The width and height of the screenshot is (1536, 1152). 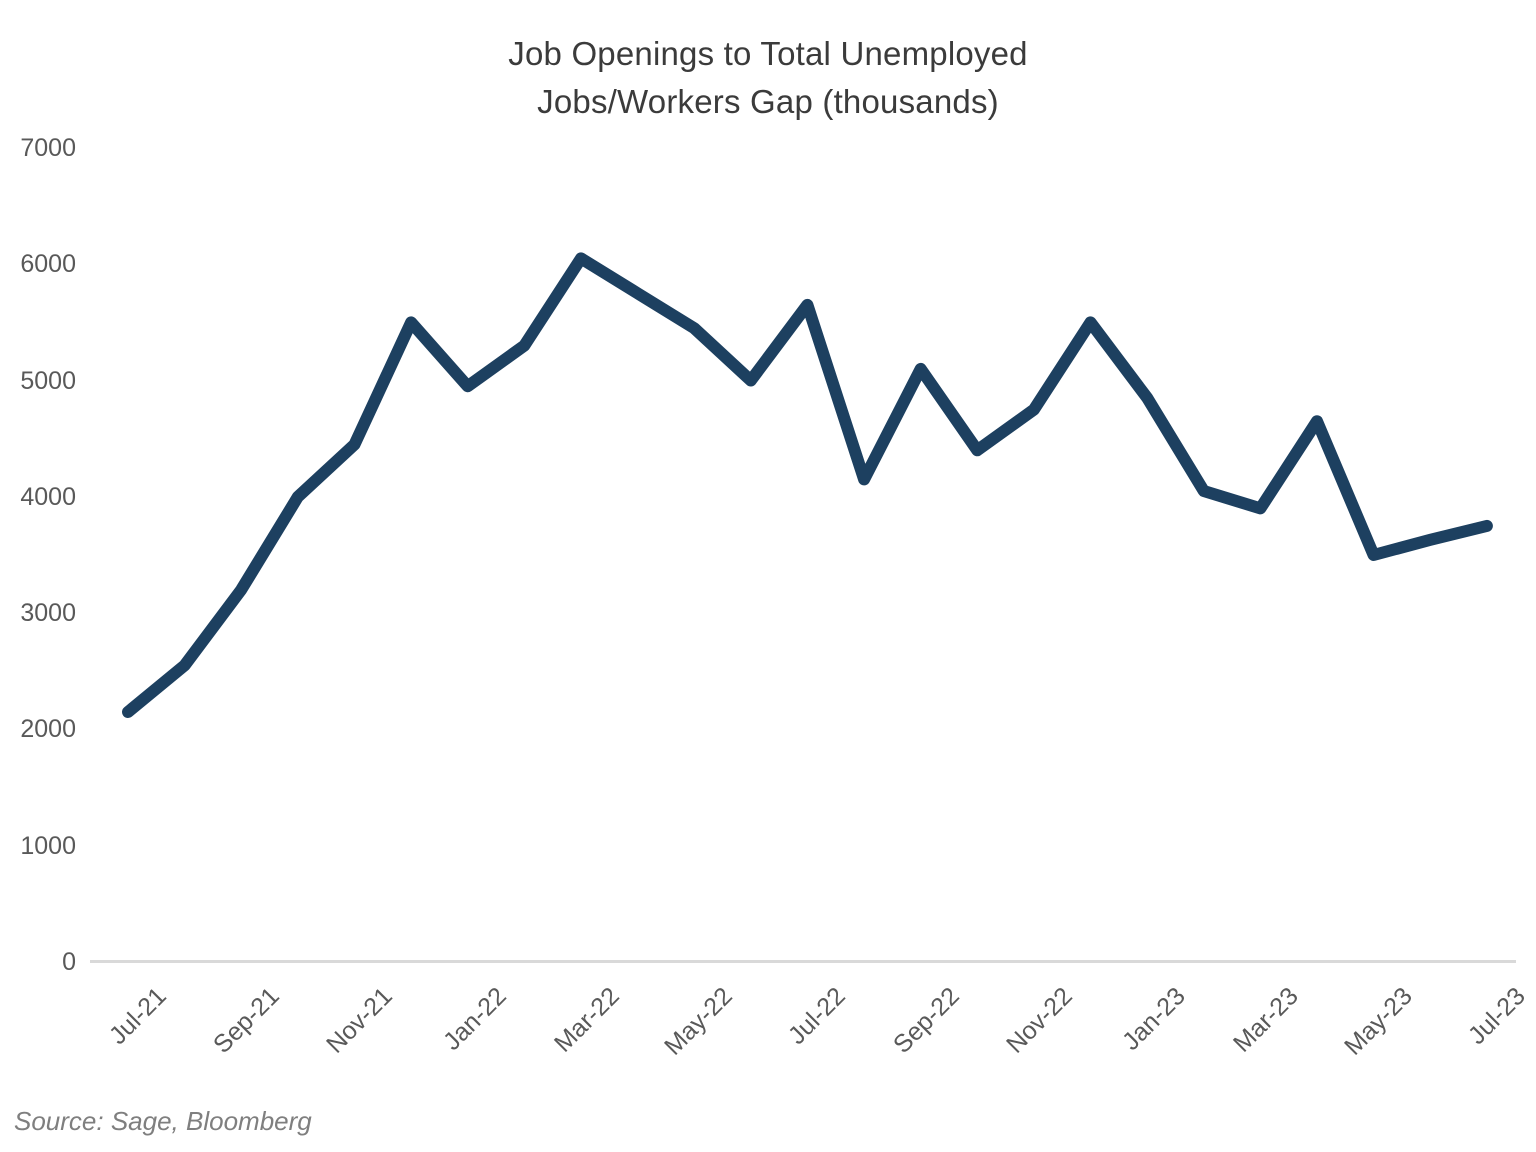 What do you see at coordinates (768, 53) in the screenshot?
I see `chart-title-line1: Job Openings to Total Unemployed` at bounding box center [768, 53].